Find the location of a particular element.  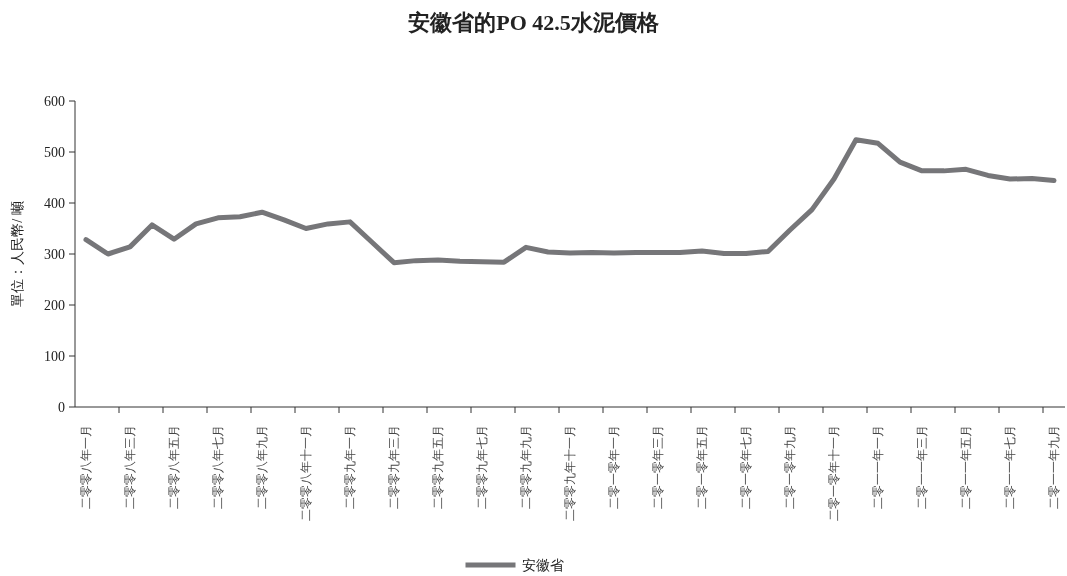

x-tick-label: 二零一一年七月 is located at coordinates (1010, 467).